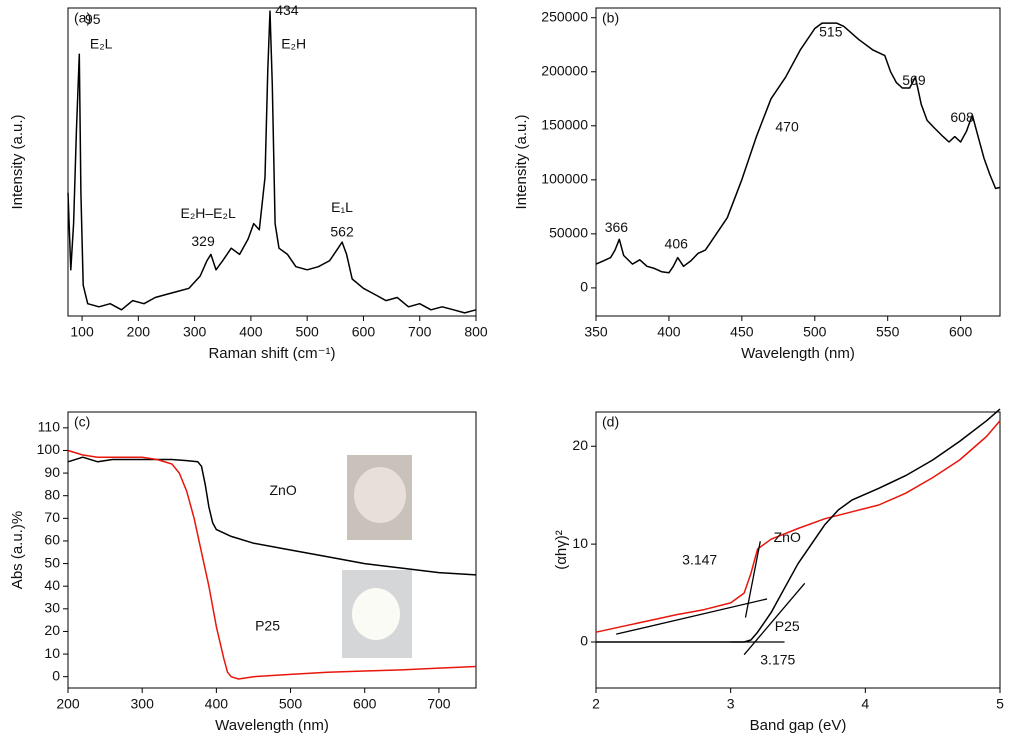  What do you see at coordinates (203, 241) in the screenshot?
I see `annotation: 329` at bounding box center [203, 241].